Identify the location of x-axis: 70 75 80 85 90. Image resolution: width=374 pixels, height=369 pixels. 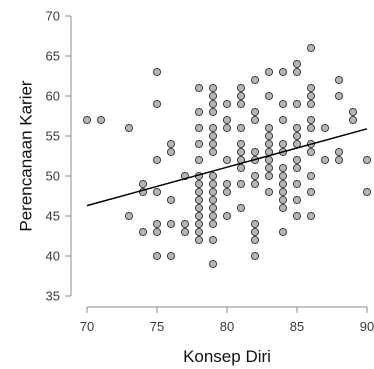
(227, 320).